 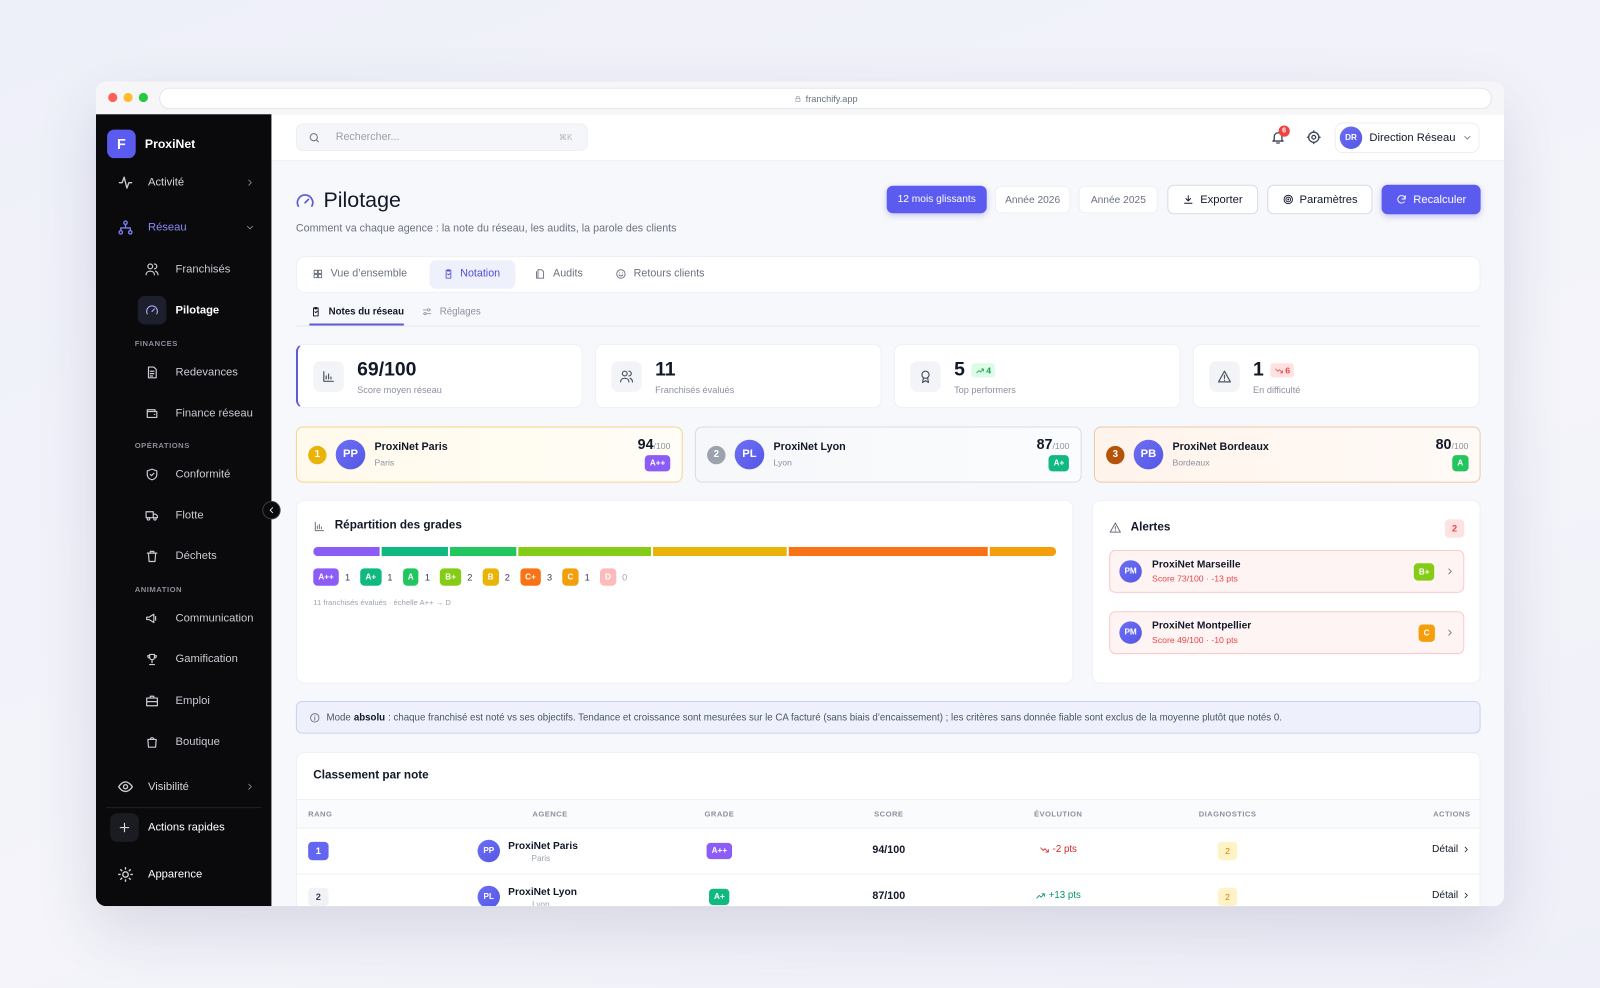 I want to click on nav-subitem: Redevances, so click(x=206, y=372).